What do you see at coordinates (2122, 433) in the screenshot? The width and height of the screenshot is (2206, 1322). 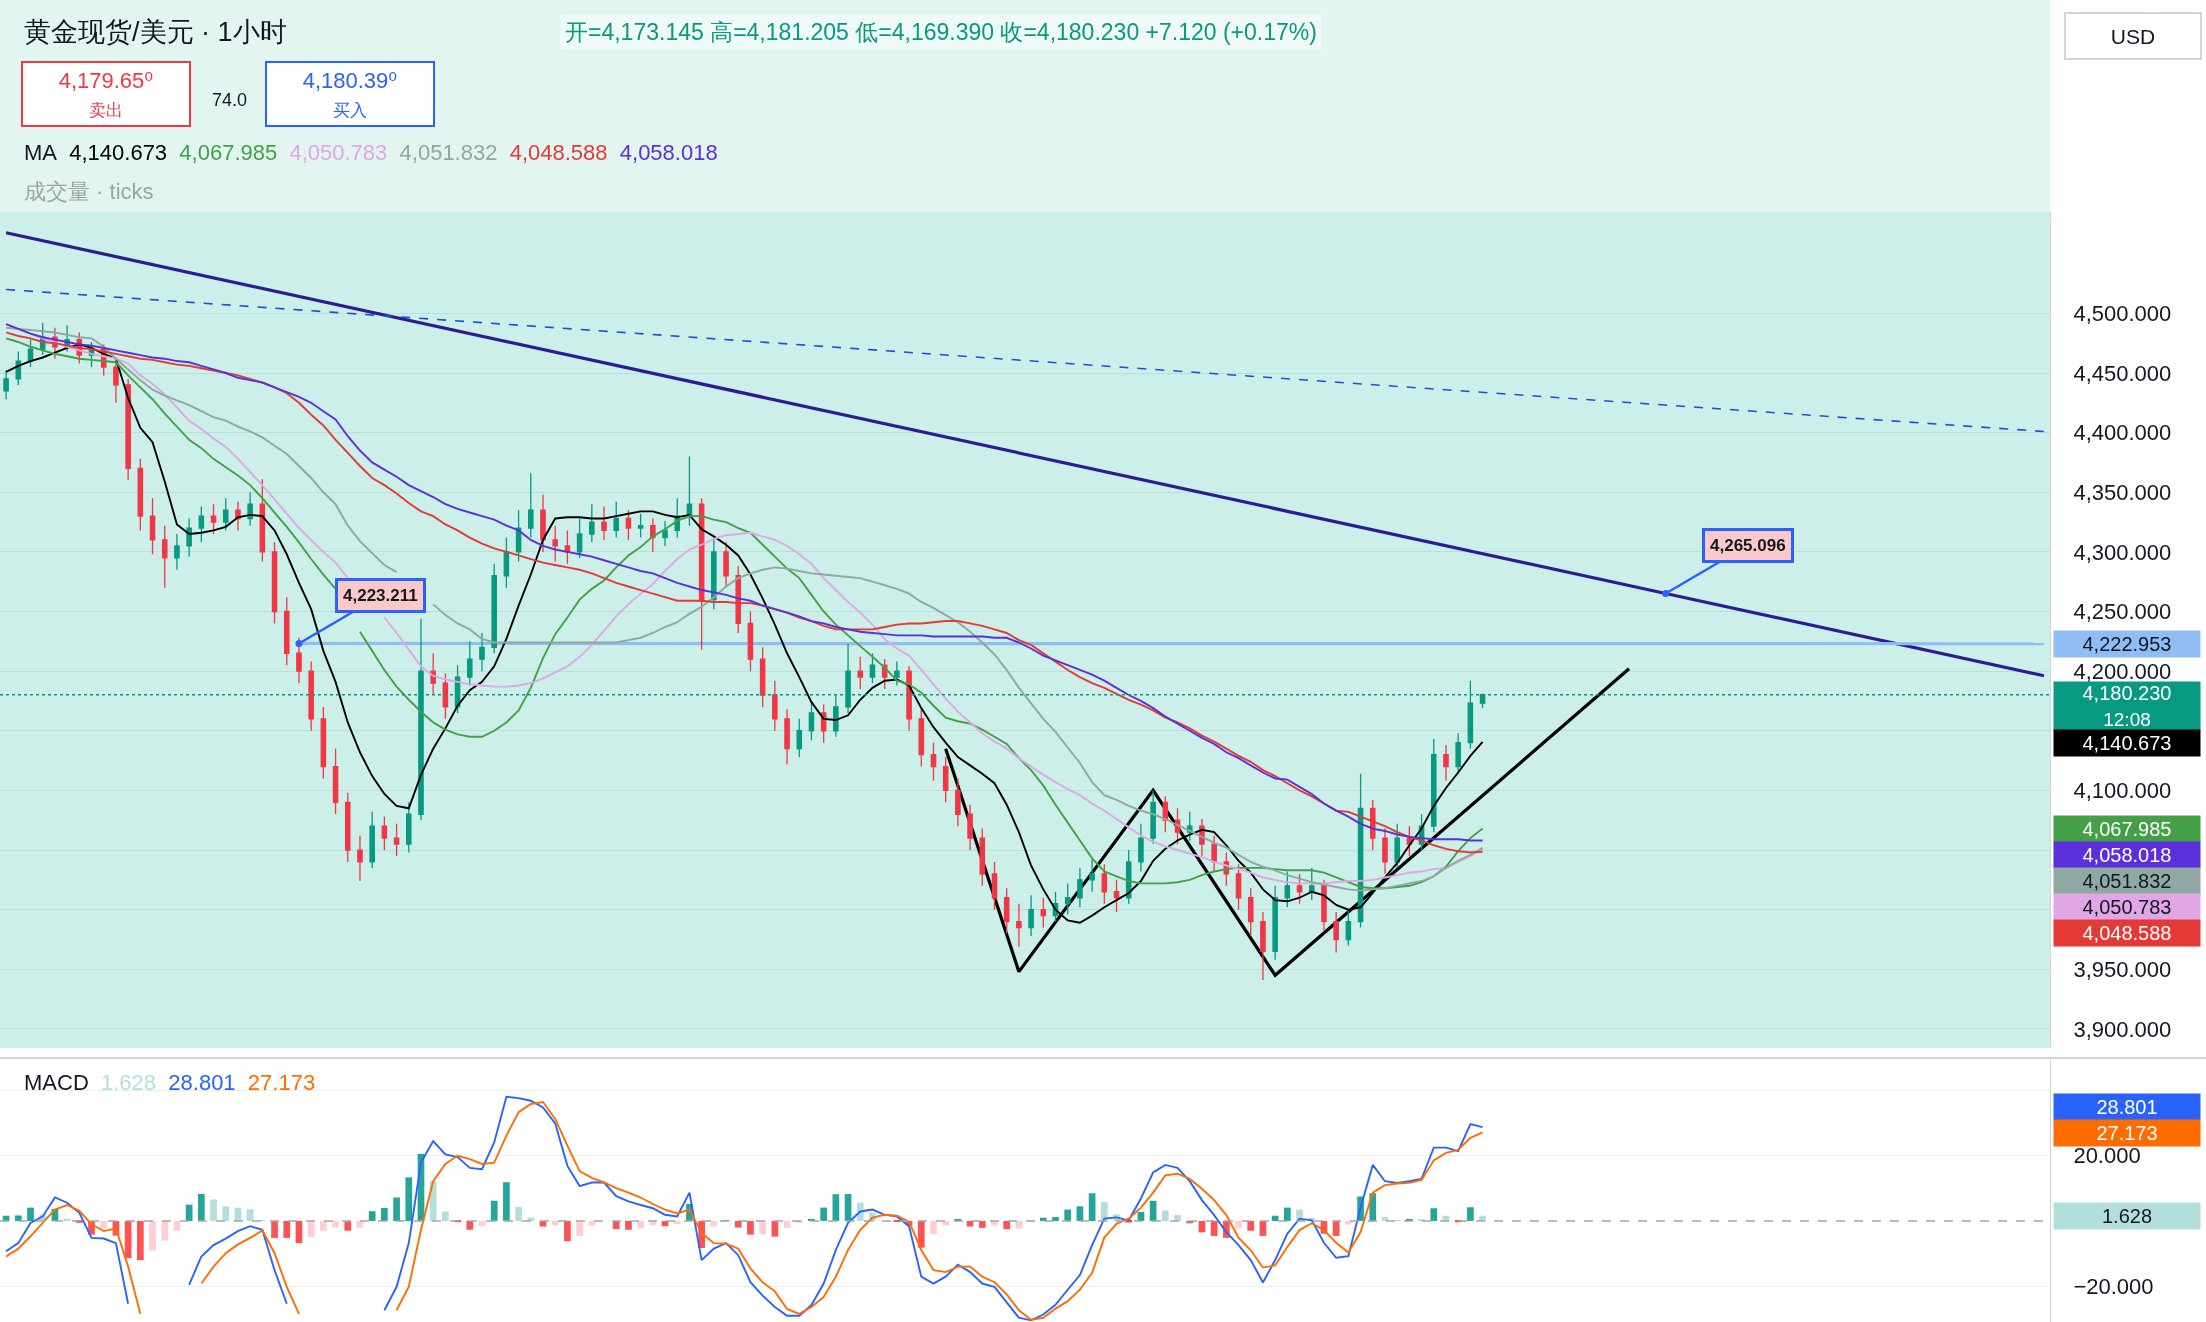 I see `y-tick-label: 4,400.000` at bounding box center [2122, 433].